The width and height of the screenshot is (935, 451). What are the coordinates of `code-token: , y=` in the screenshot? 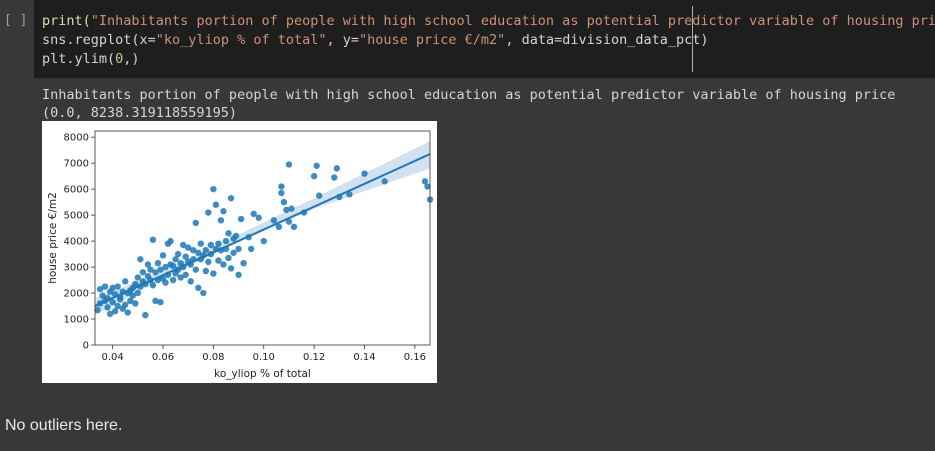 It's located at (342, 40).